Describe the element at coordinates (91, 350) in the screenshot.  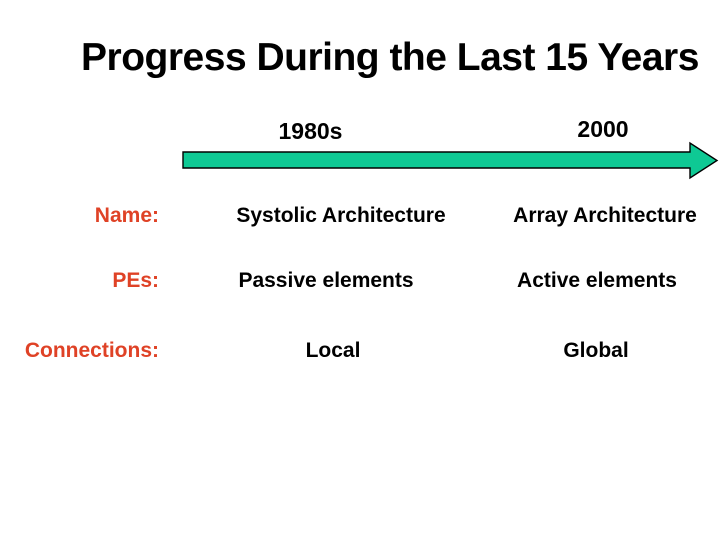
I see `row-label-connections: Connections:` at that location.